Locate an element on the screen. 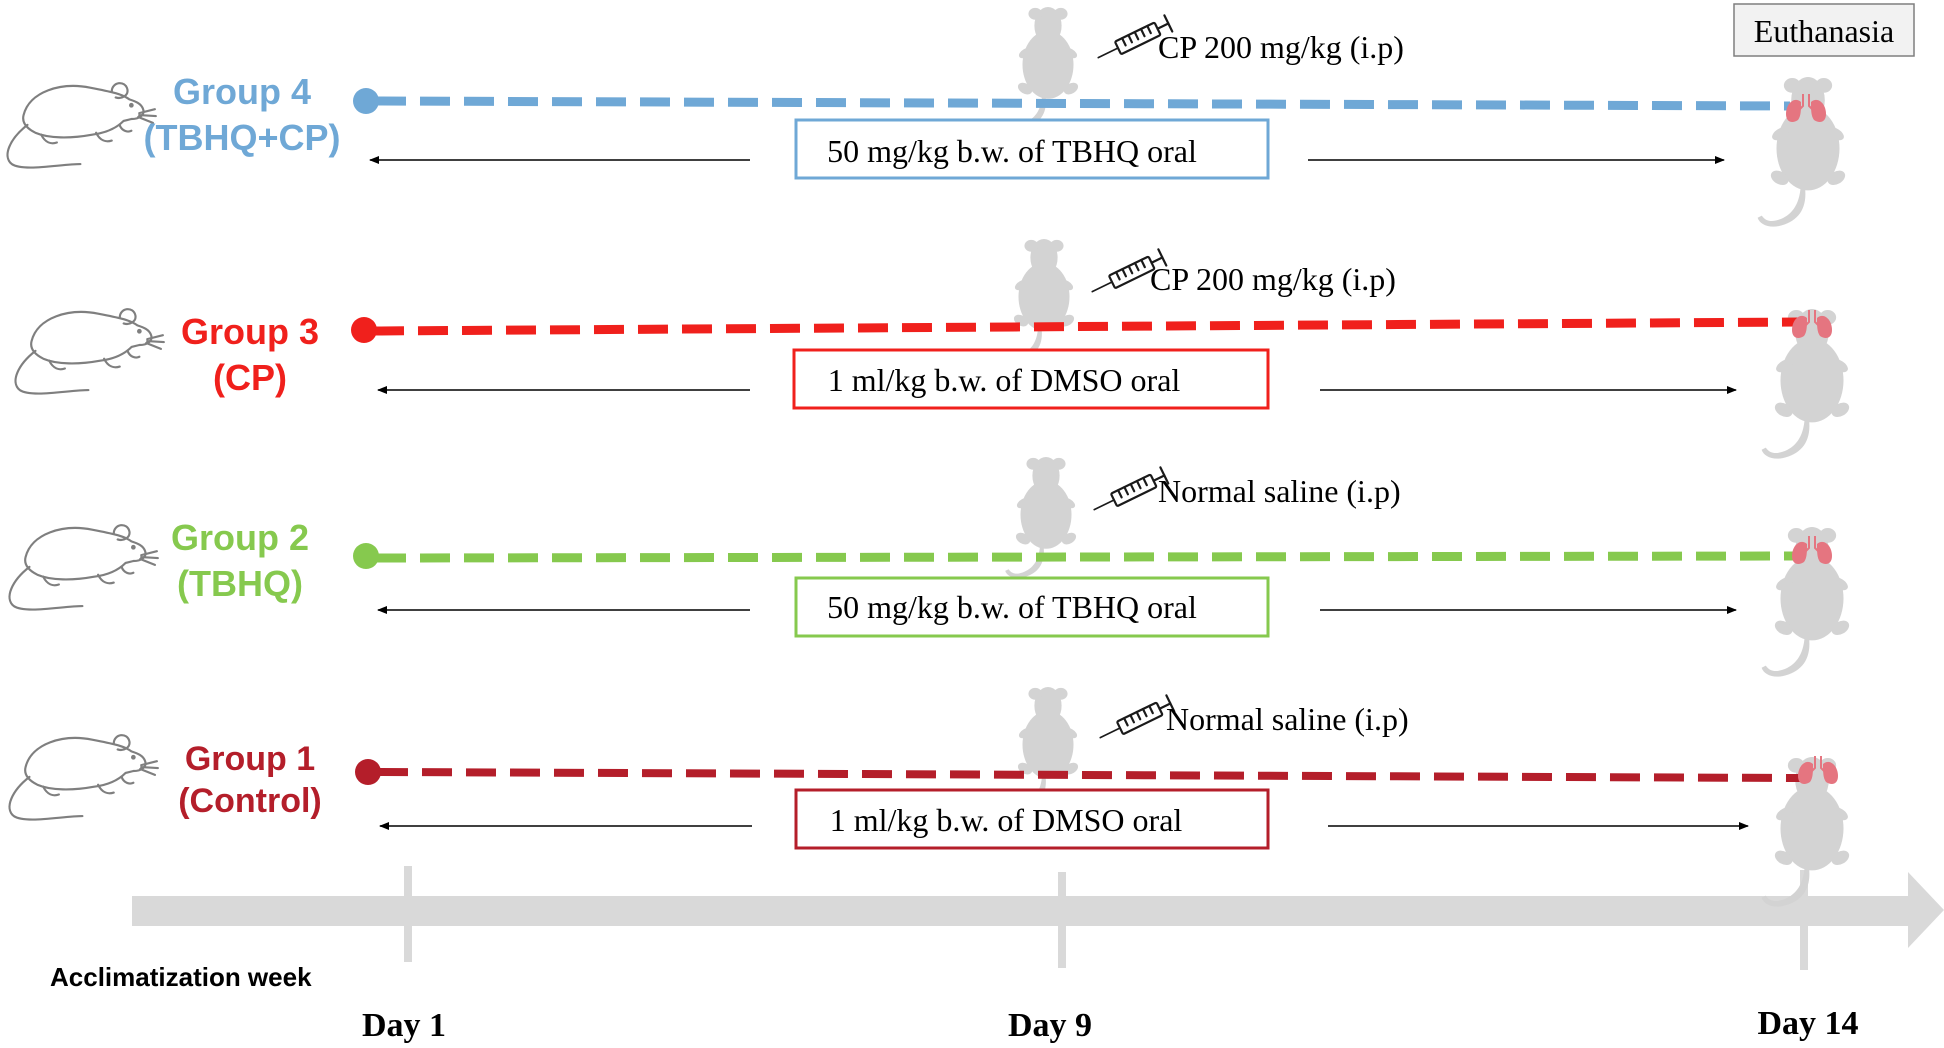 This screenshot has height=1048, width=1944. group-2-start-dot is located at coordinates (366, 556).